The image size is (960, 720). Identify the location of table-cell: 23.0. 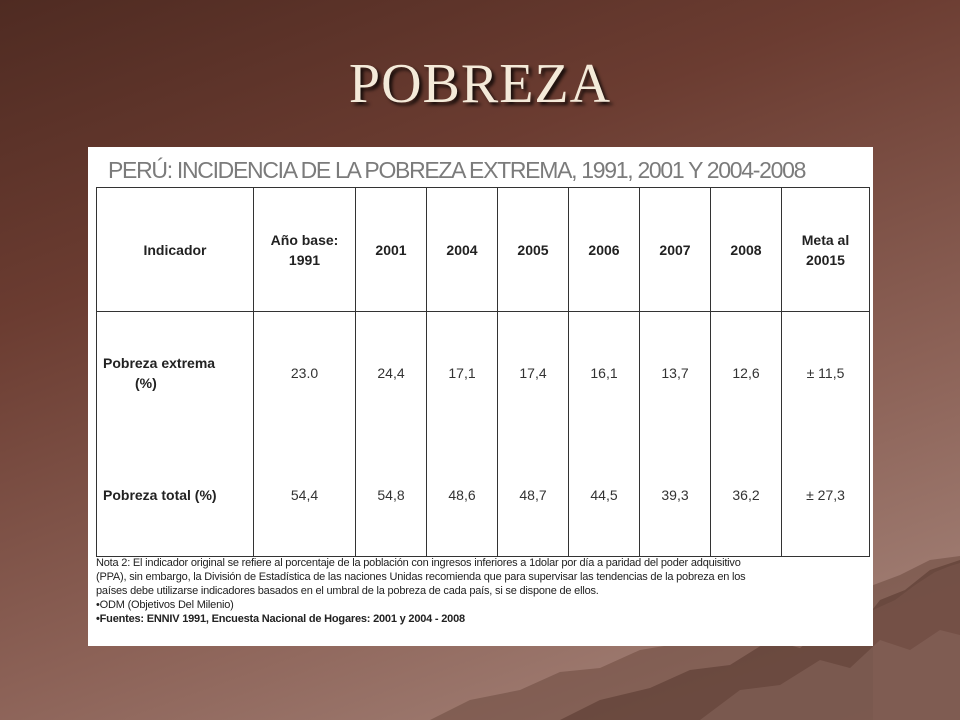
(304, 372).